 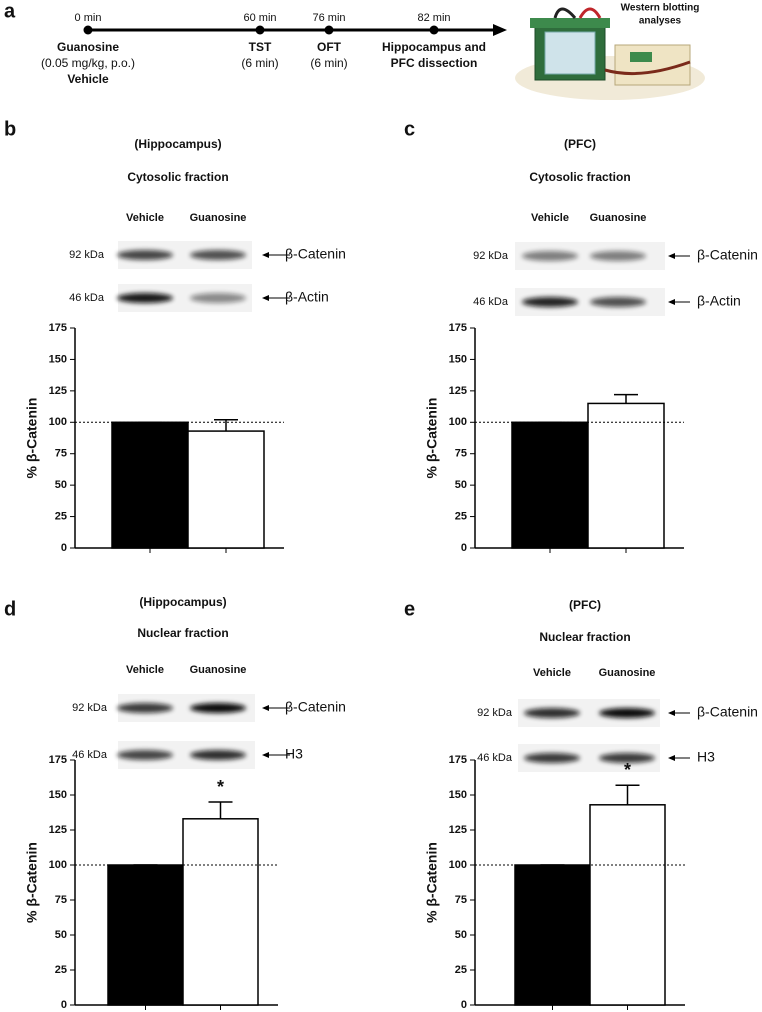 I want to click on apparatus-label: analyses, so click(x=660, y=21).